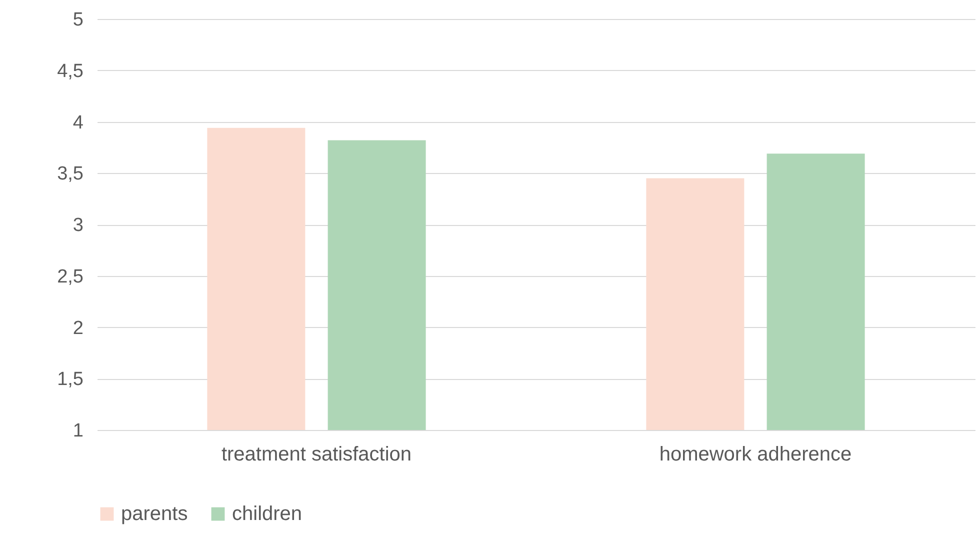  Describe the element at coordinates (267, 514) in the screenshot. I see `legend-label: children` at that location.